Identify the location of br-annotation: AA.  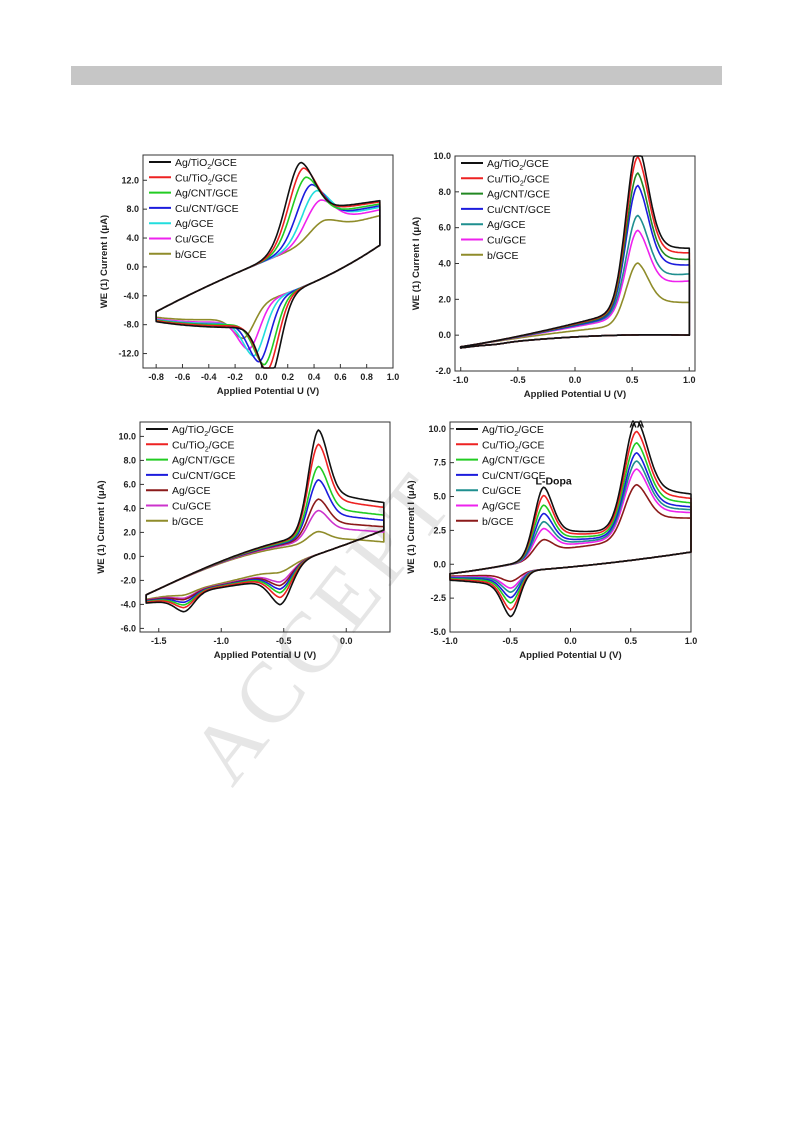
(637, 424).